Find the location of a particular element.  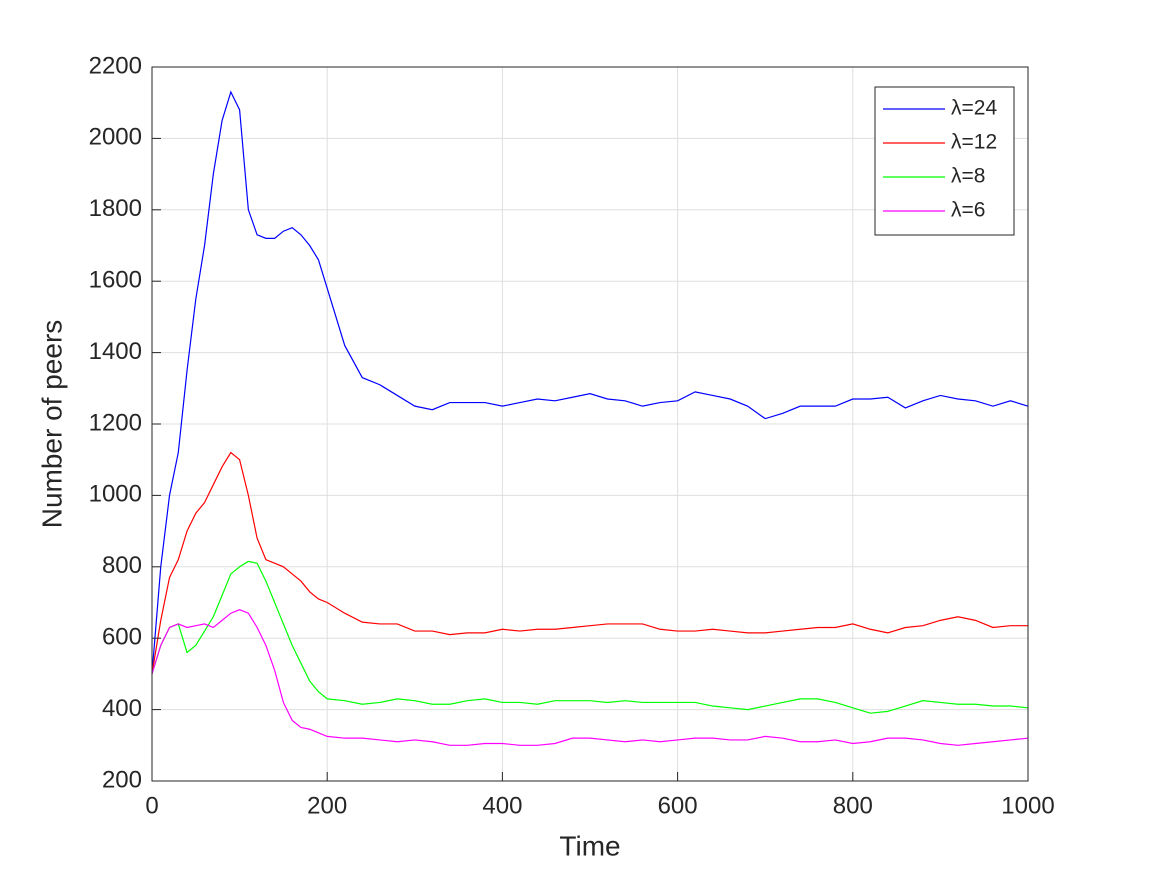

y-tick-label: 2200 is located at coordinates (115, 65).